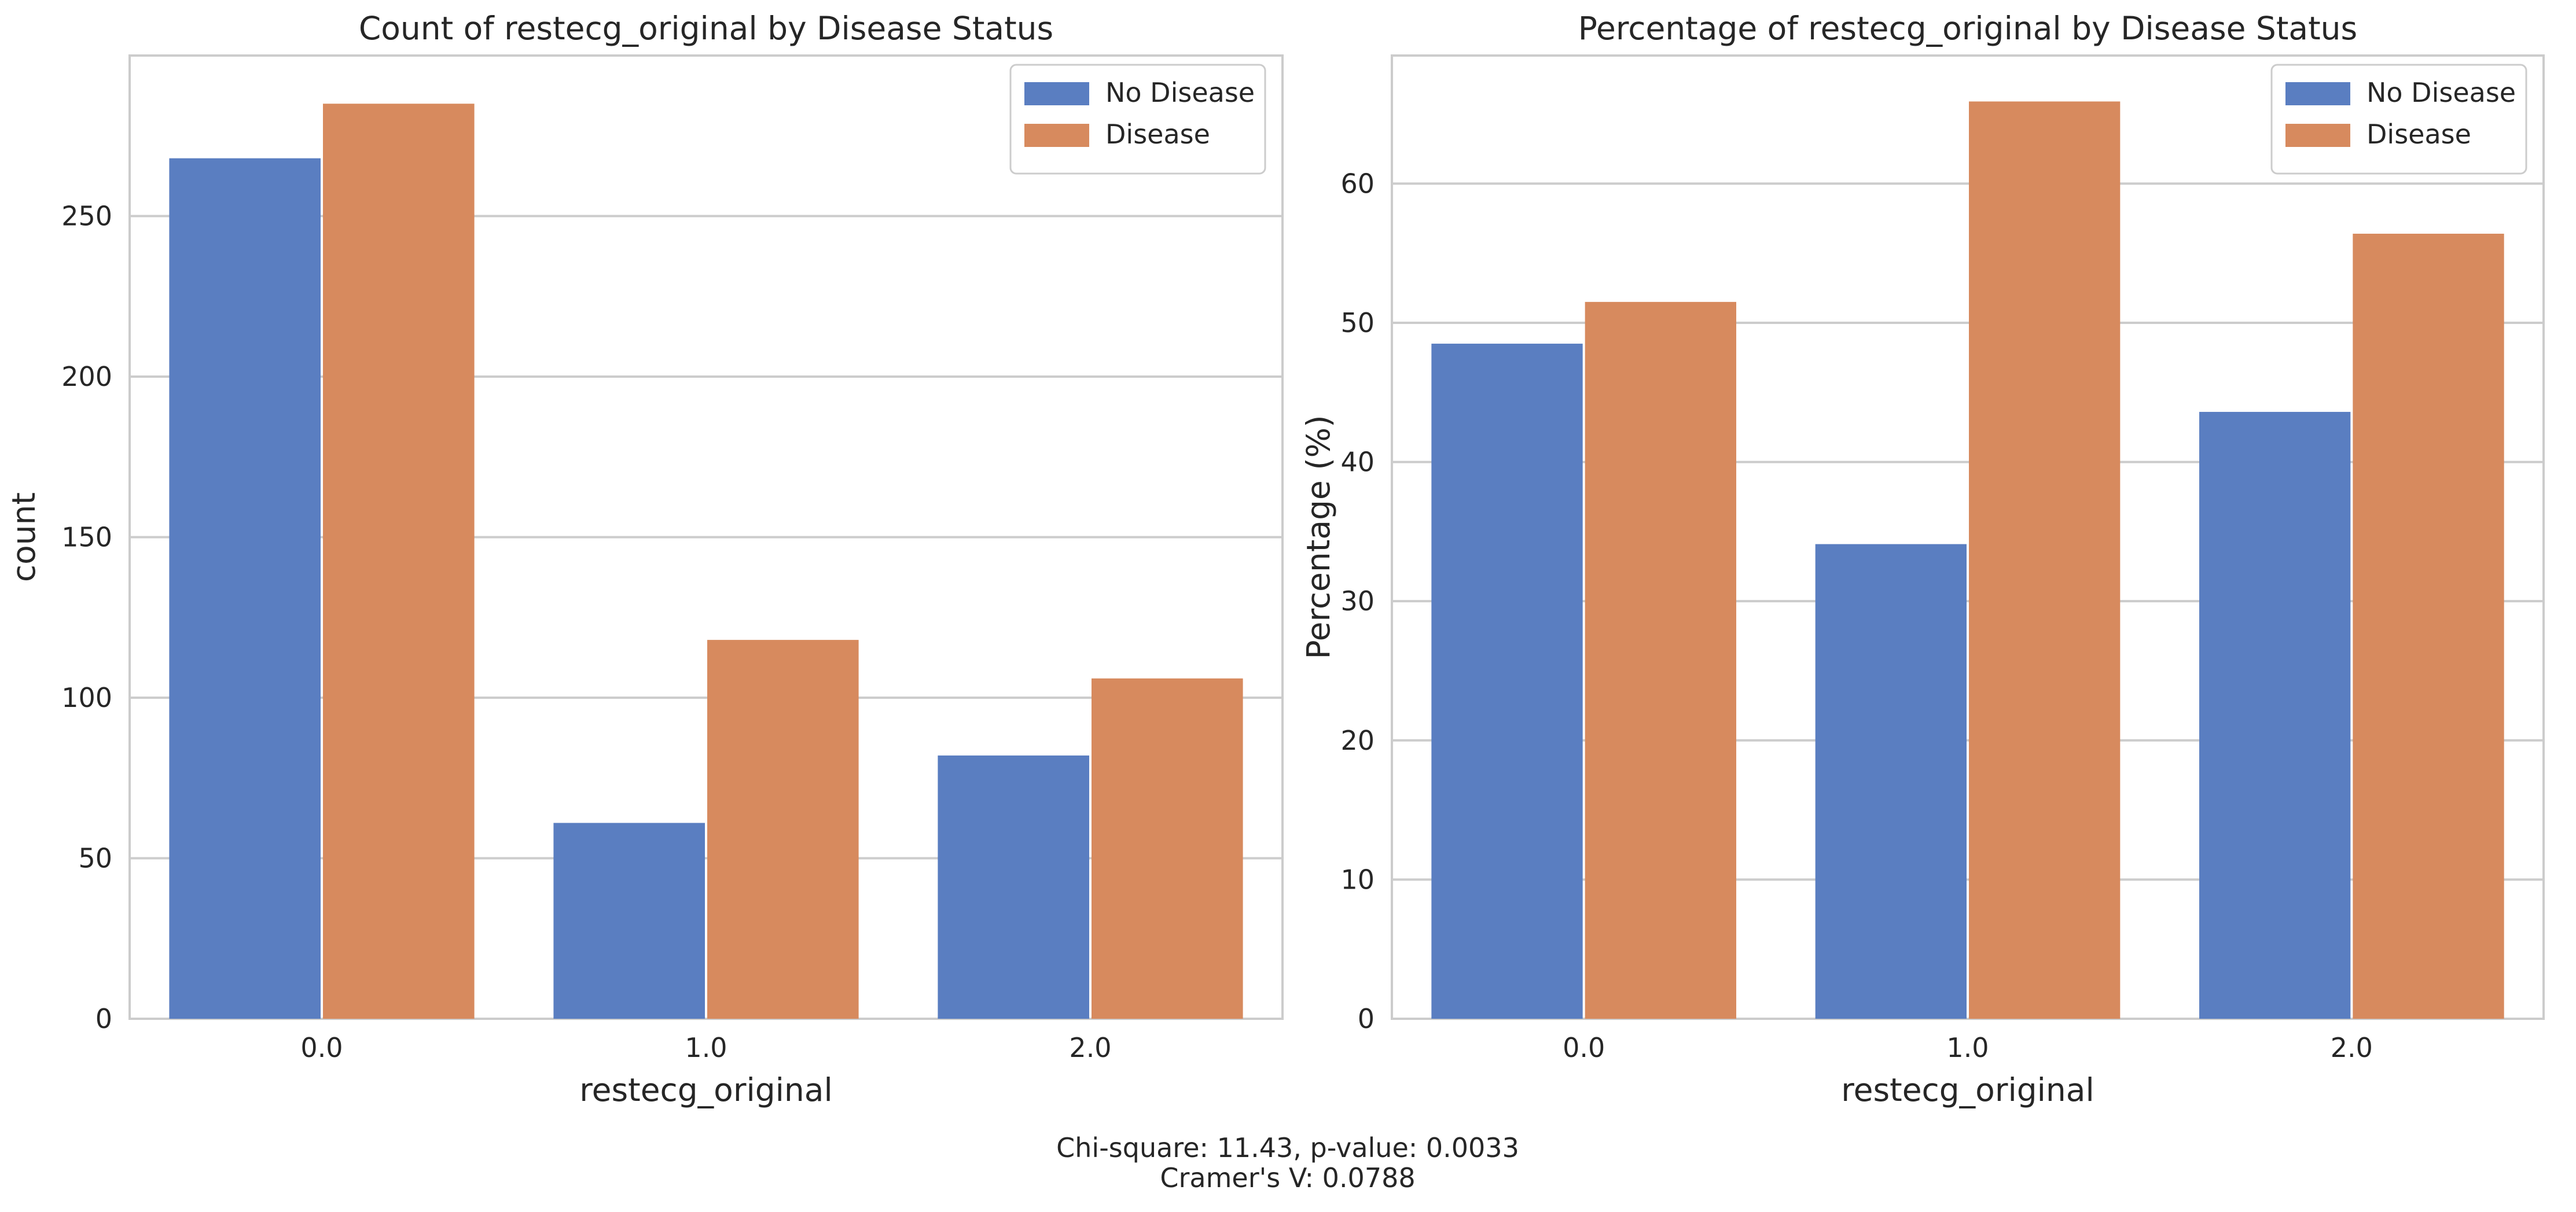 The width and height of the screenshot is (2576, 1212). What do you see at coordinates (1357, 462) in the screenshot?
I see `y-tick-label: 40` at bounding box center [1357, 462].